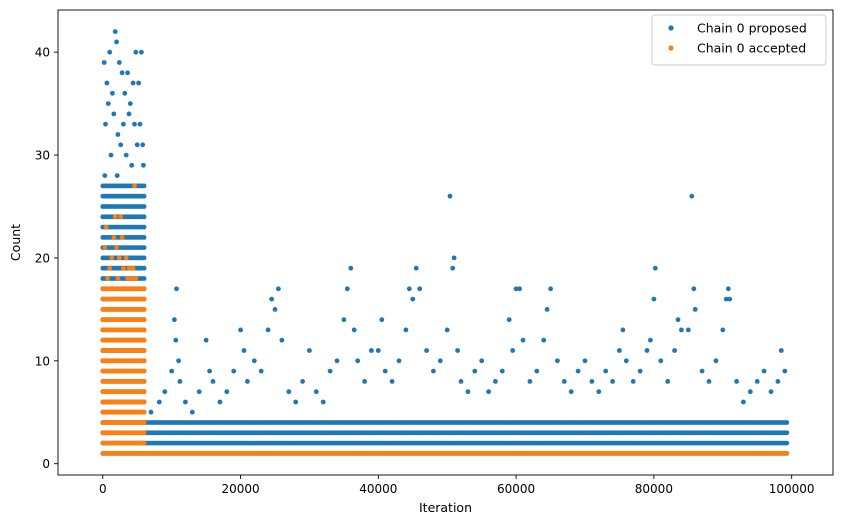  What do you see at coordinates (378, 489) in the screenshot?
I see `x-tick-label: 40000` at bounding box center [378, 489].